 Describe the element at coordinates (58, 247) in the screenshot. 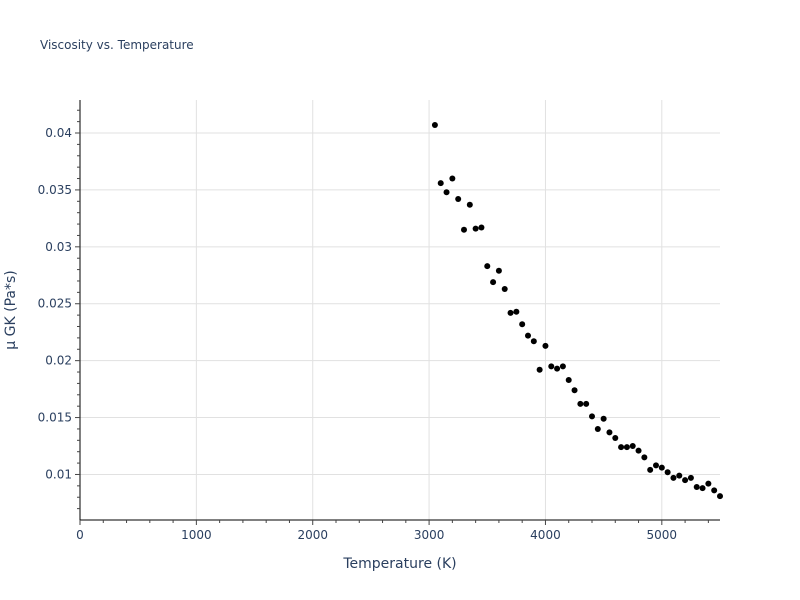

I see `y-tick-label: 0.03` at that location.